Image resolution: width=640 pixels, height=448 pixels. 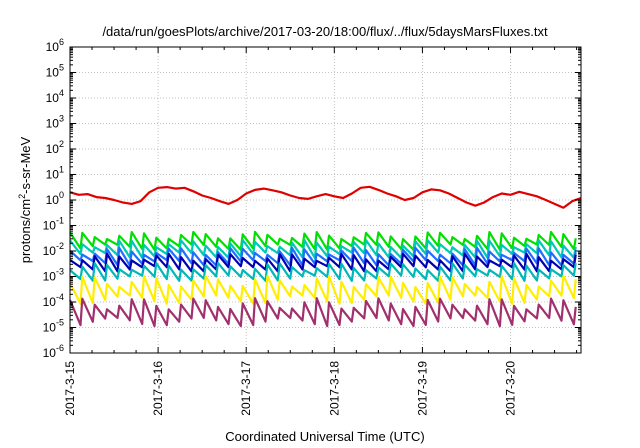 I want to click on y-tick-label: 10⁻⁶, so click(x=53, y=351).